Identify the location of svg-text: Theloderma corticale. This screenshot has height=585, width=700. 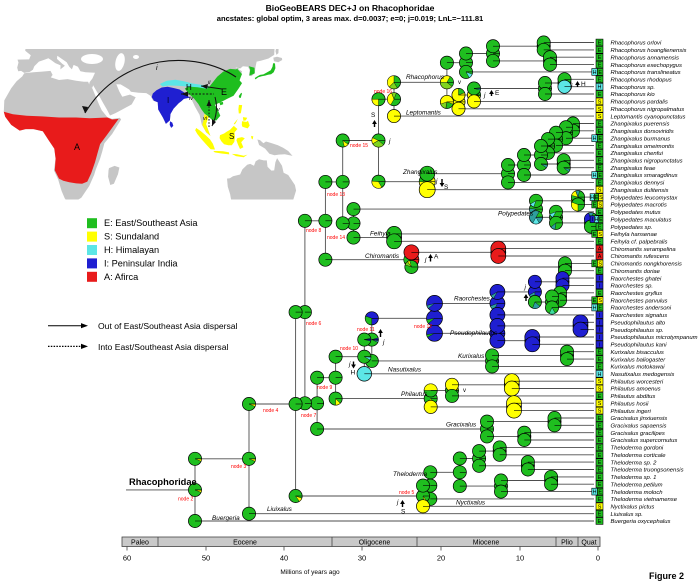
(639, 456).